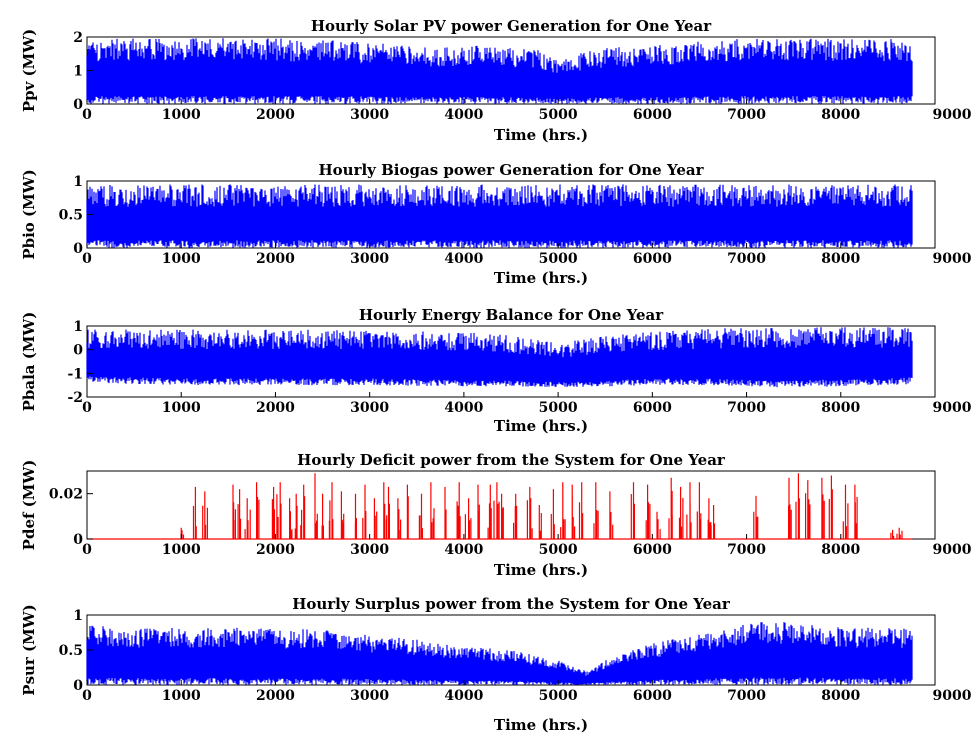 The image size is (977, 740). I want to click on y-tick-label: 2, so click(78, 38).